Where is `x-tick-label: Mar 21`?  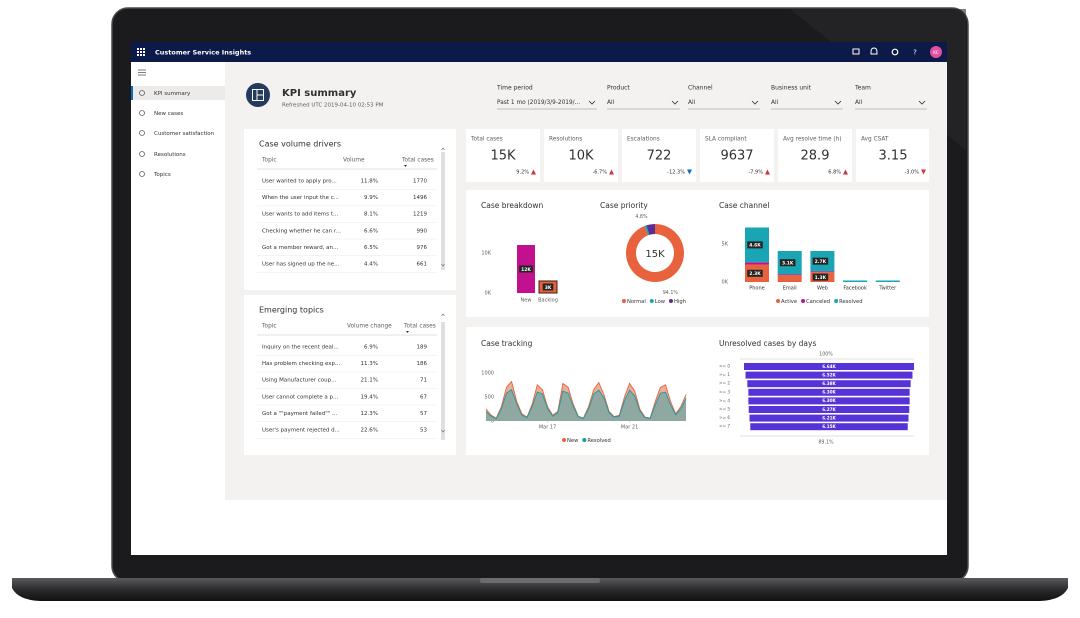
x-tick-label: Mar 21 is located at coordinates (629, 428).